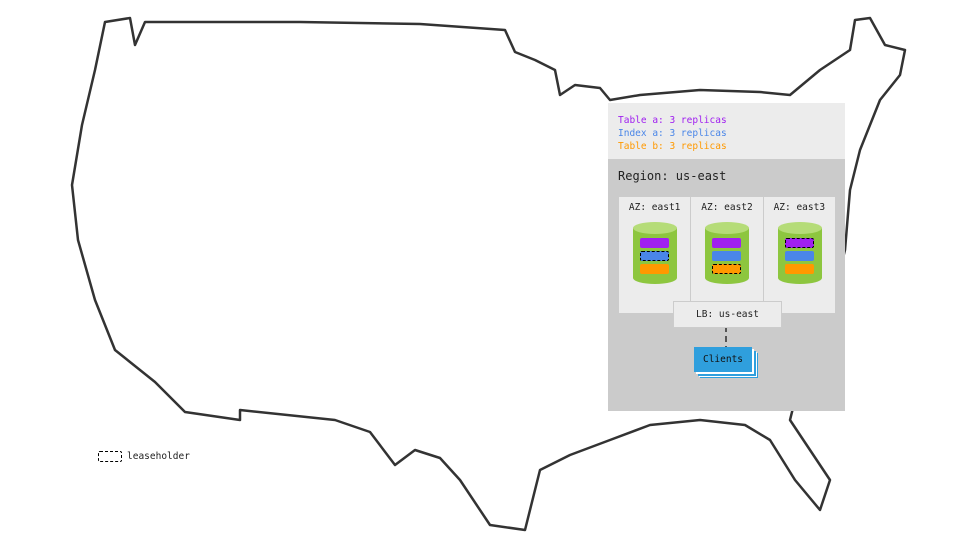 Image resolution: width=960 pixels, height=540 pixels. Describe the element at coordinates (799, 207) in the screenshot. I see `az-label: AZ: east3` at that location.